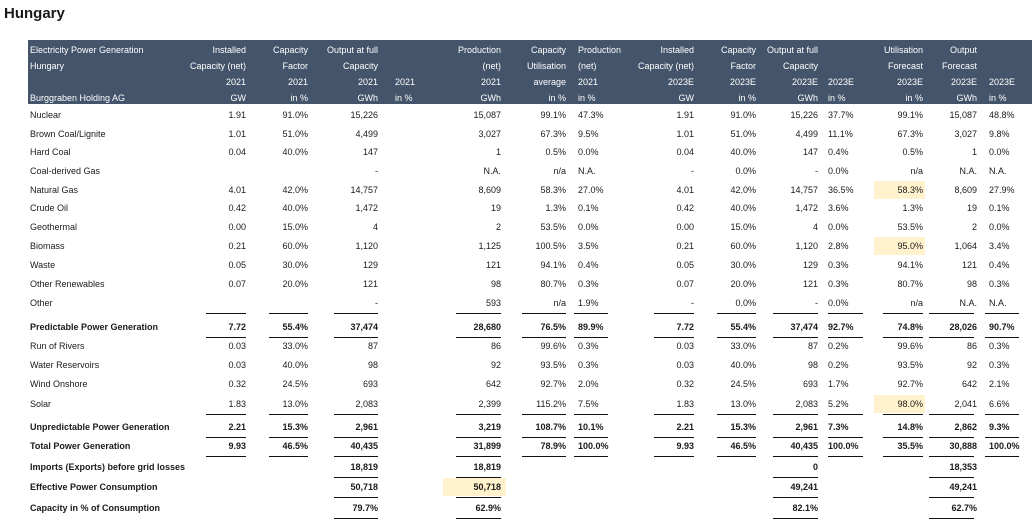 The image size is (1034, 521). I want to click on table-cell: 13.0%, so click(295, 404).